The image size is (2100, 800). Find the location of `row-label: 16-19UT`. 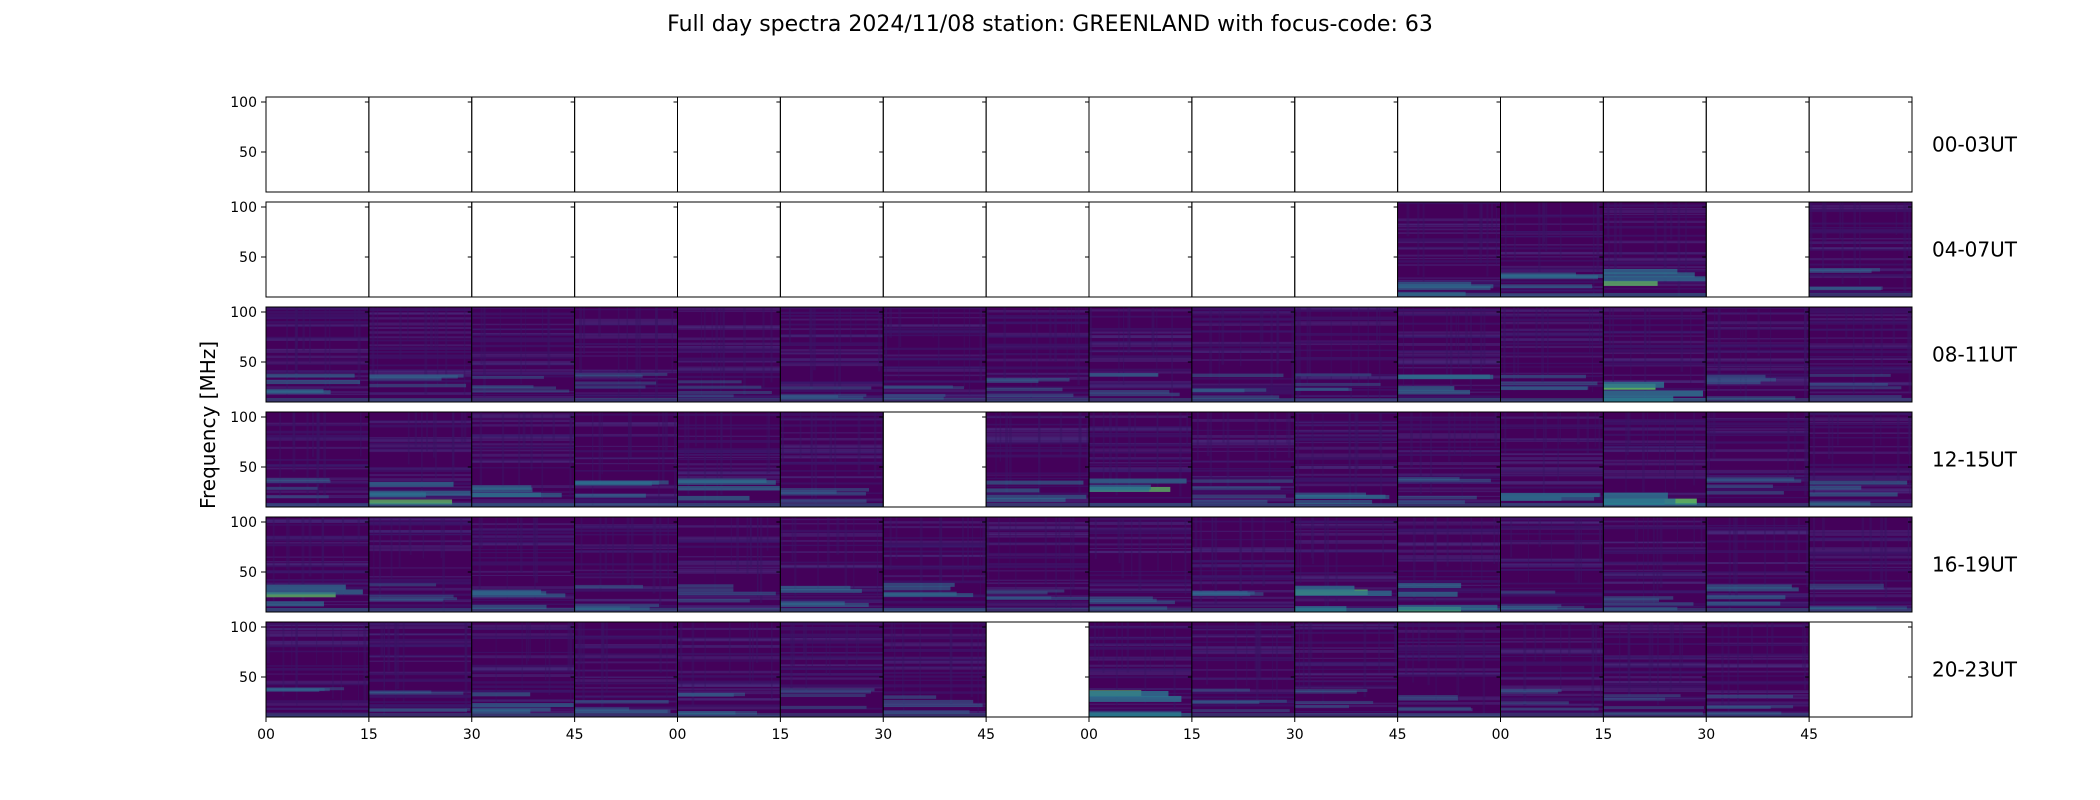

row-label: 16-19UT is located at coordinates (1975, 565).